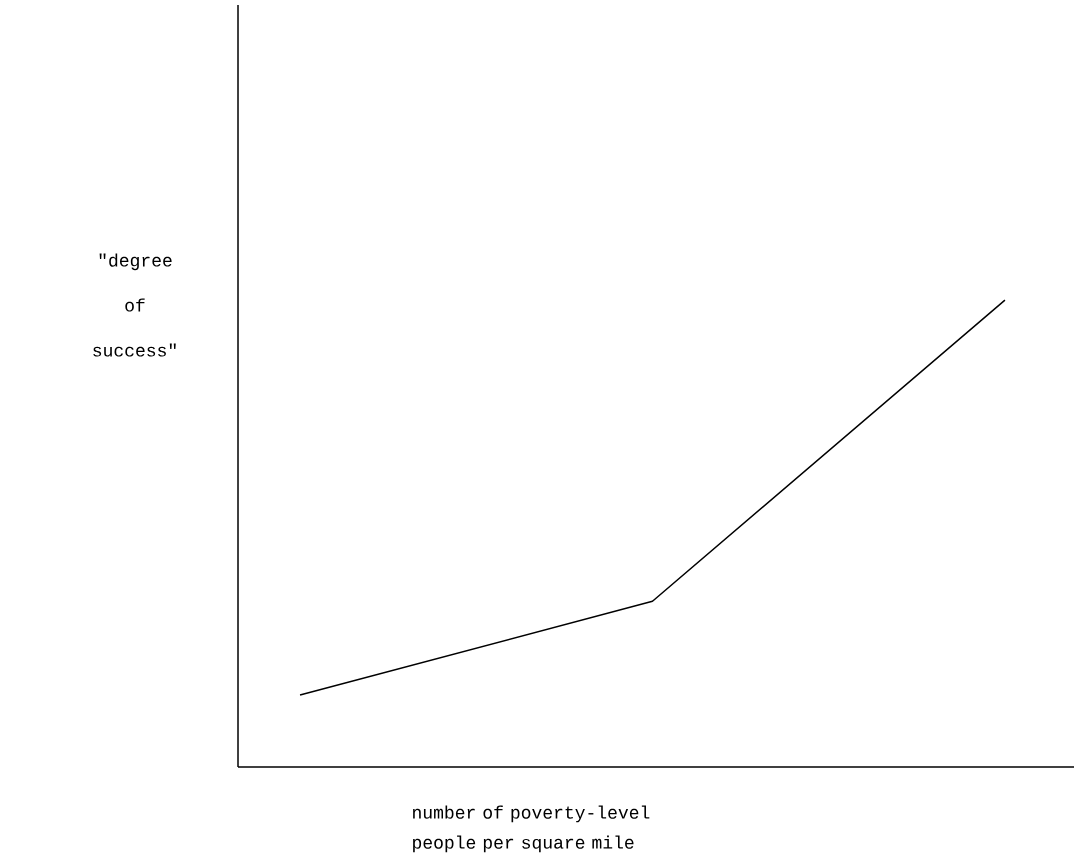 The image size is (1074, 867). I want to click on x-axis-title: number of poverty-level people per square mile, so click(531, 829).